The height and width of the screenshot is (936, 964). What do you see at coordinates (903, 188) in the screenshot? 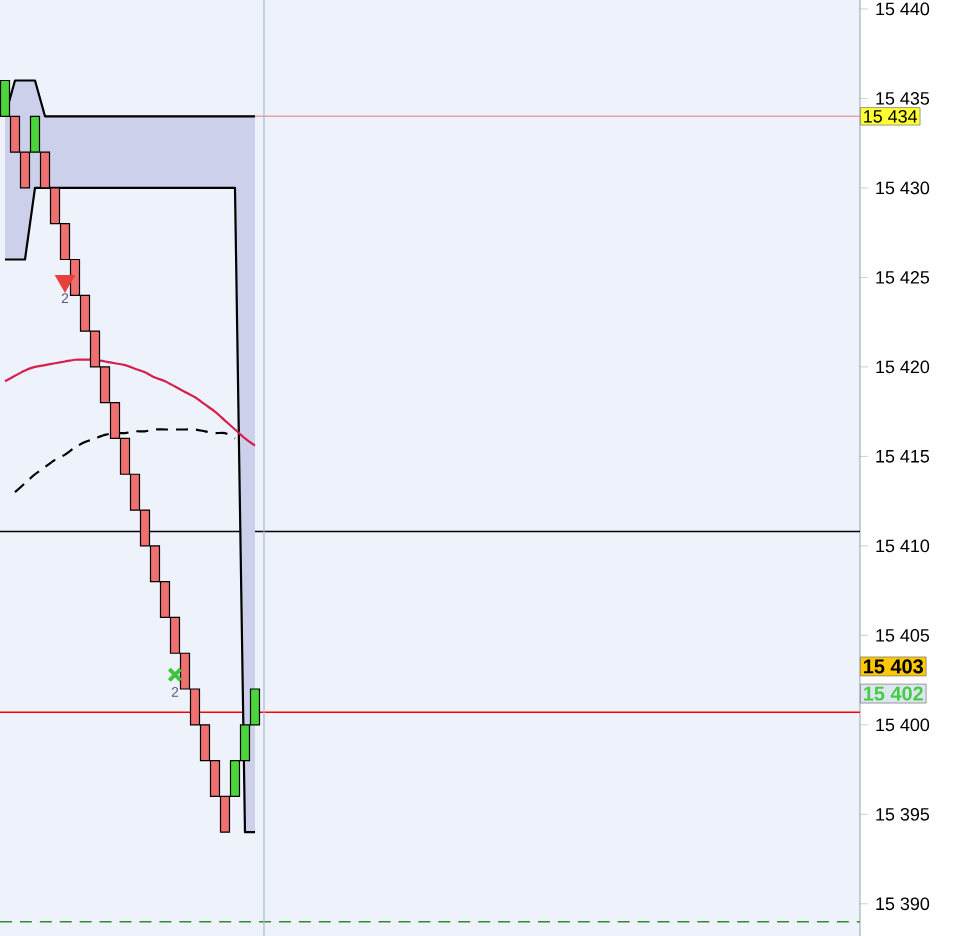
I see `y-tick-label: 15 430` at bounding box center [903, 188].